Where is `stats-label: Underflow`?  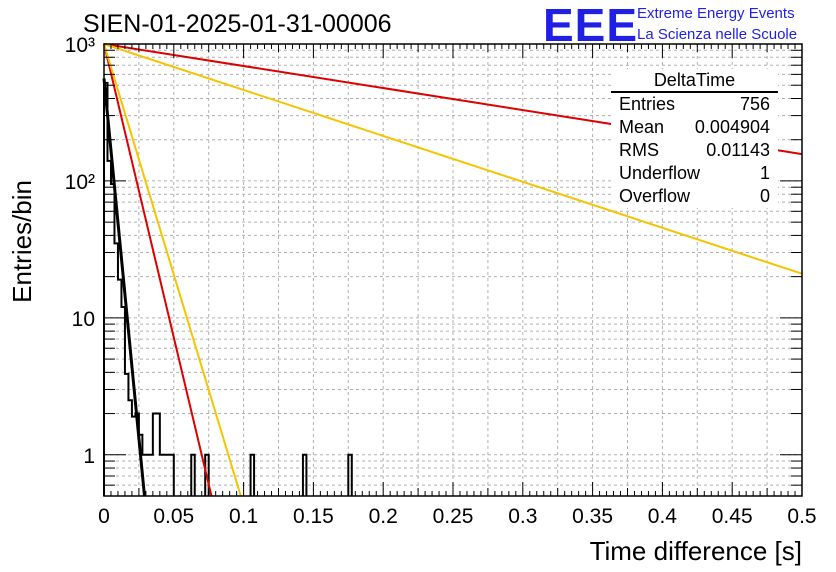
stats-label: Underflow is located at coordinates (660, 173).